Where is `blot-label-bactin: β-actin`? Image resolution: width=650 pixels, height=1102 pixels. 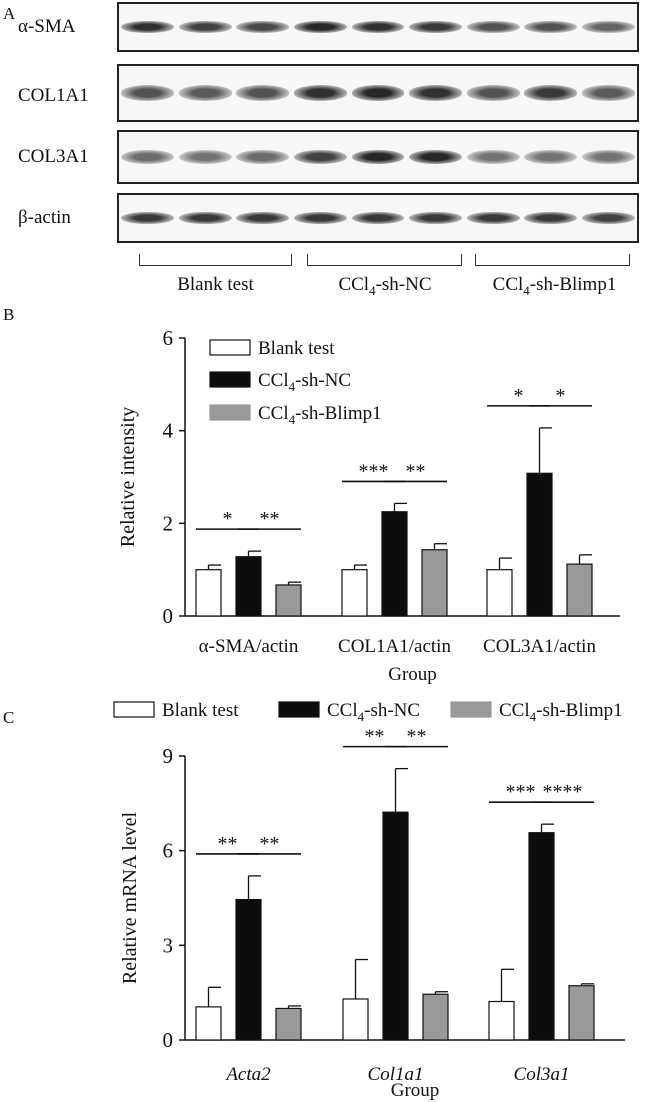 blot-label-bactin: β-actin is located at coordinates (44, 217).